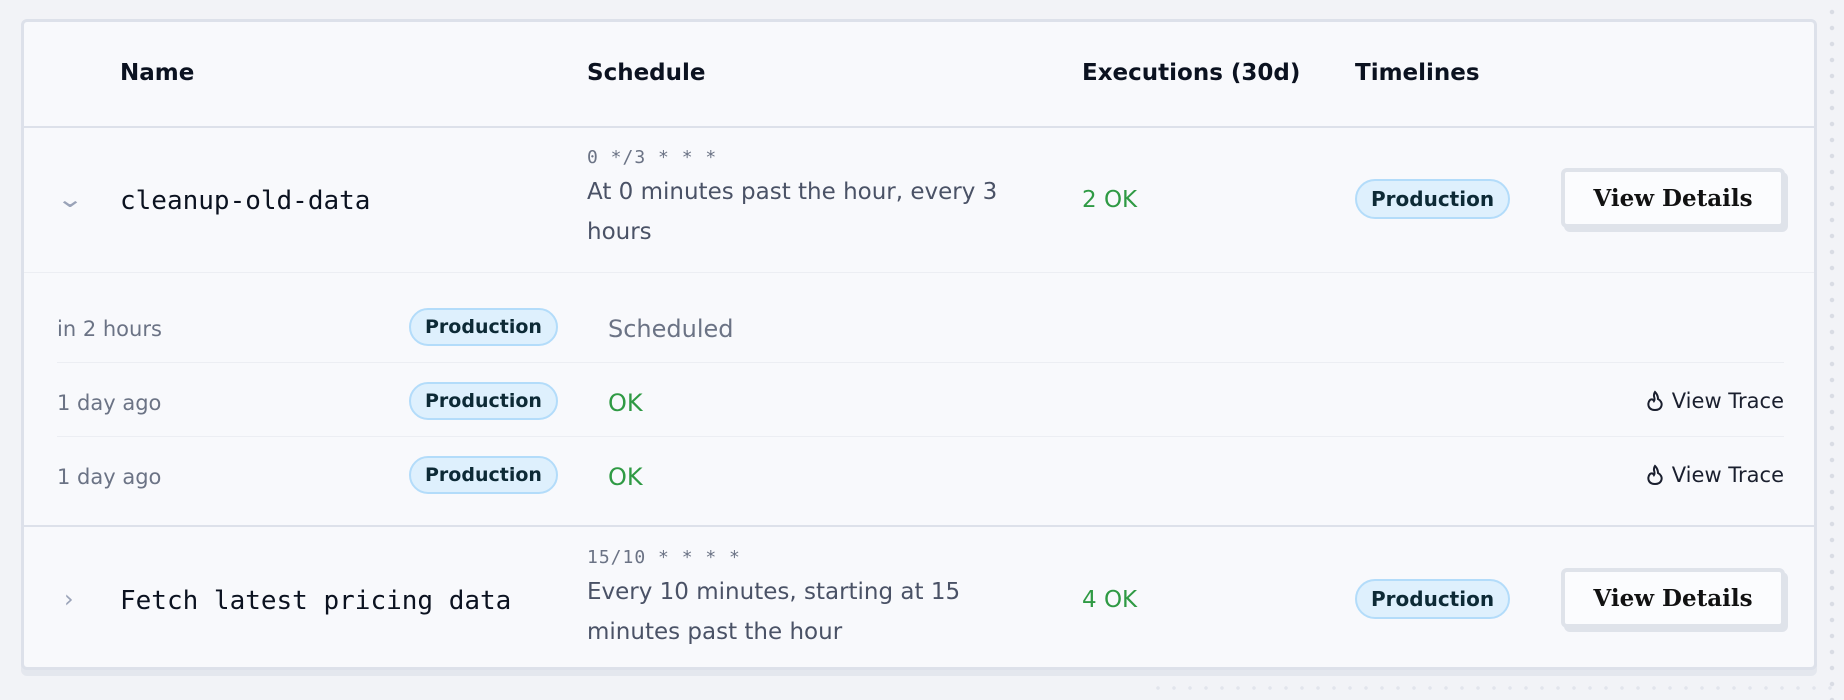 Image resolution: width=1844 pixels, height=700 pixels. I want to click on column-header-timelines: Timelines, so click(1417, 73).